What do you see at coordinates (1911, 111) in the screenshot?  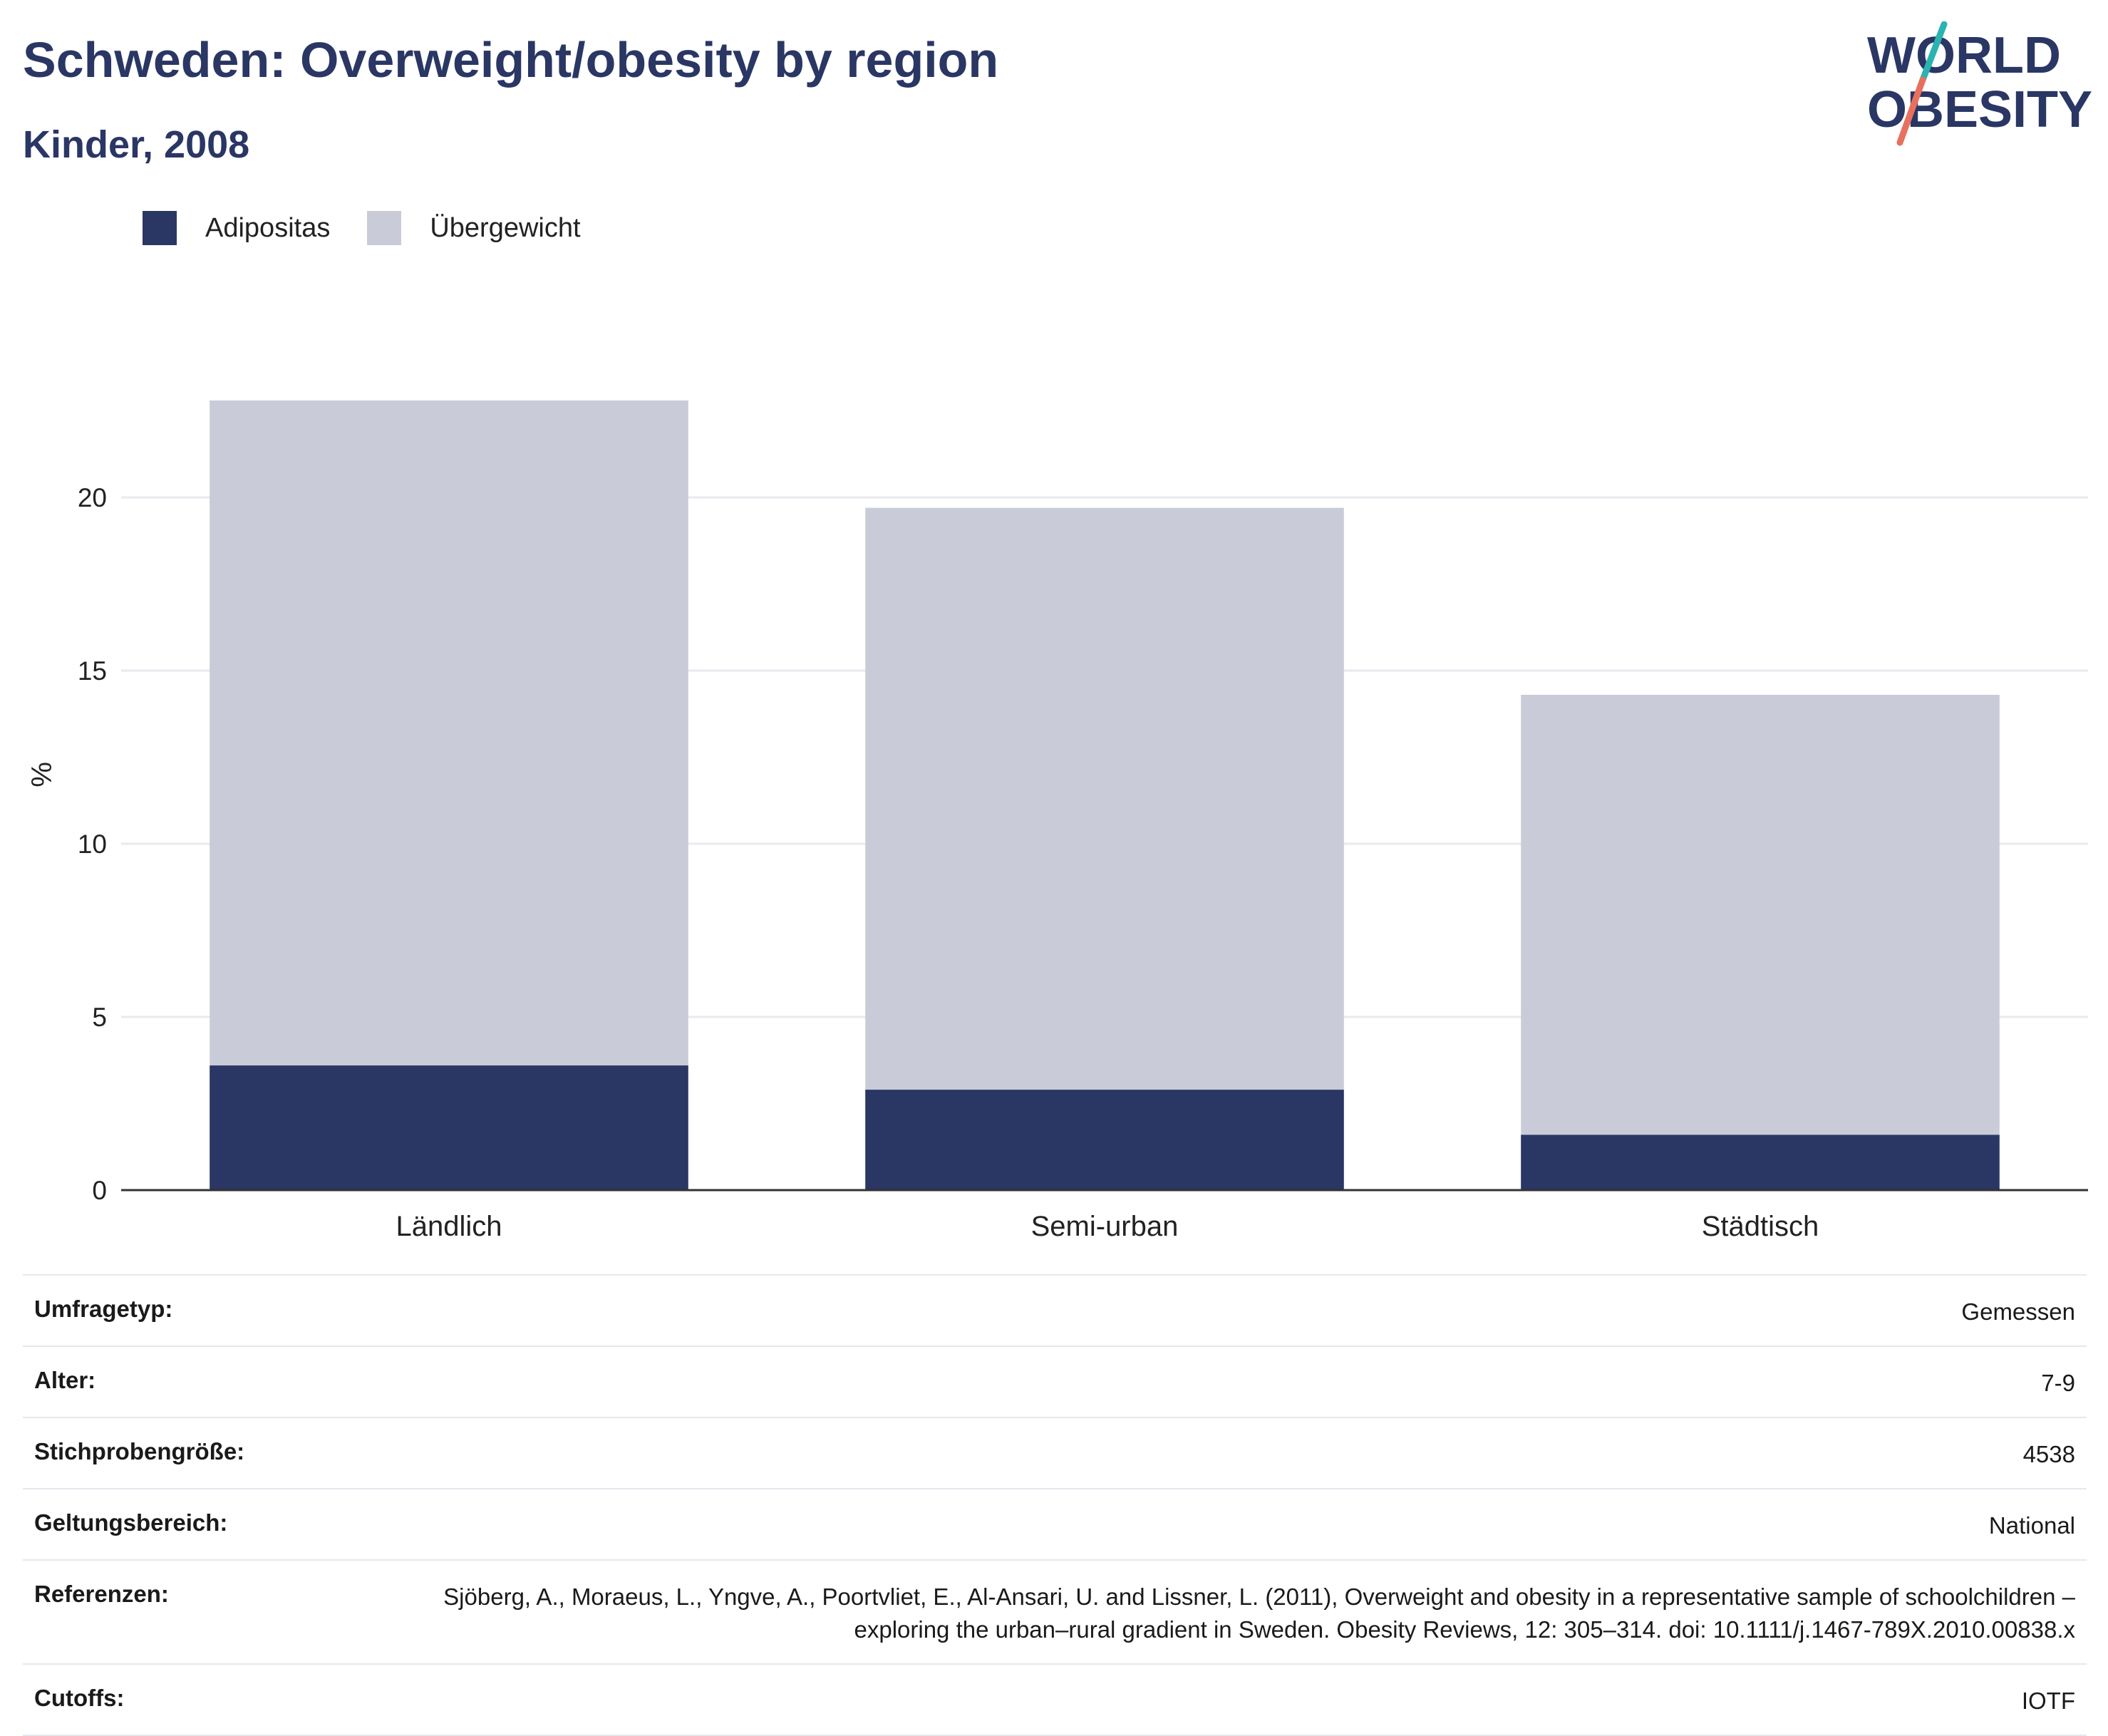 I see `logo-accent-bottom` at bounding box center [1911, 111].